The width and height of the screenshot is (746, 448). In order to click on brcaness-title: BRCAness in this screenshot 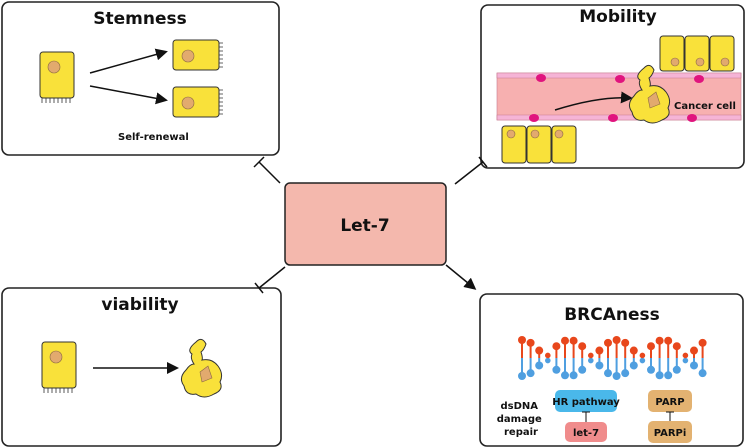, I will do `click(612, 315)`.